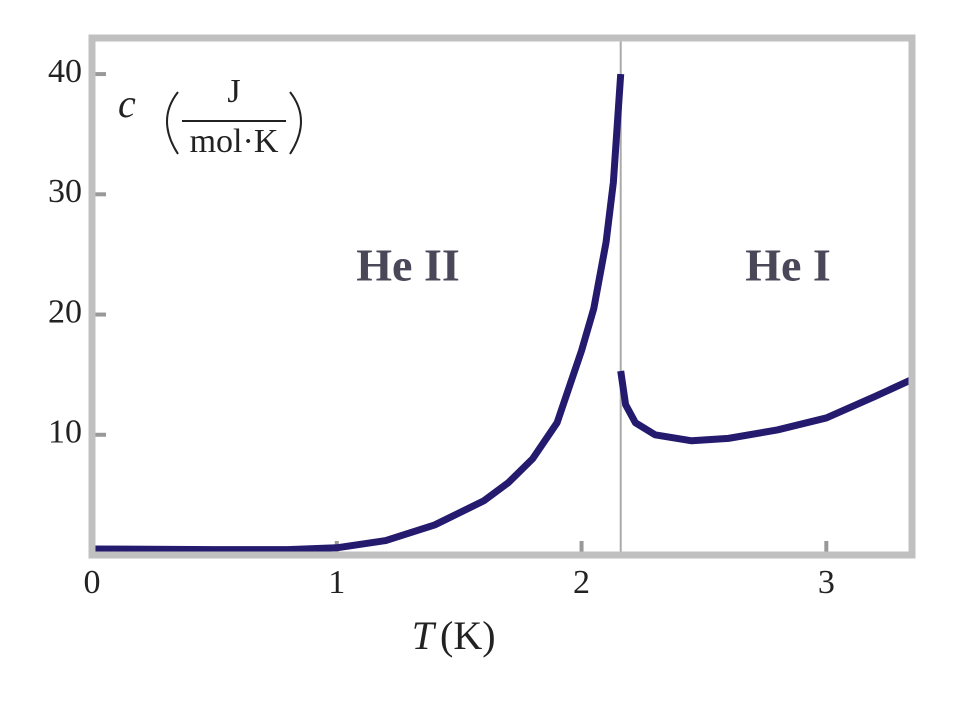 The height and width of the screenshot is (704, 960). Describe the element at coordinates (65, 191) in the screenshot. I see `y-tick-label: 30` at that location.